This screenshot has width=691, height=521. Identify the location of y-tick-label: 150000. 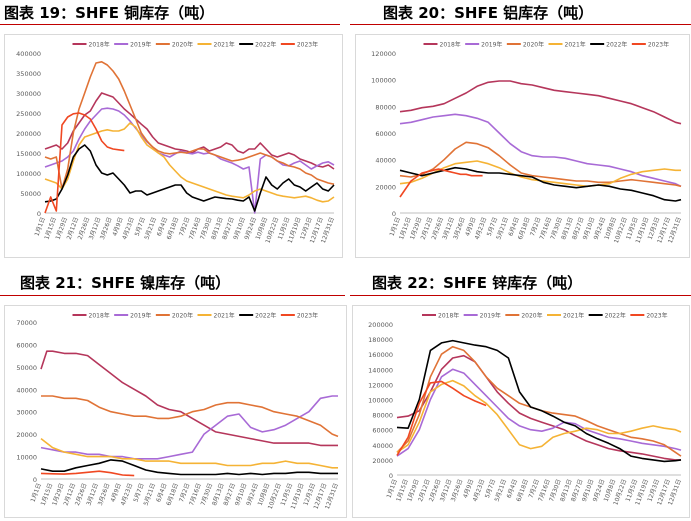
(28, 154).